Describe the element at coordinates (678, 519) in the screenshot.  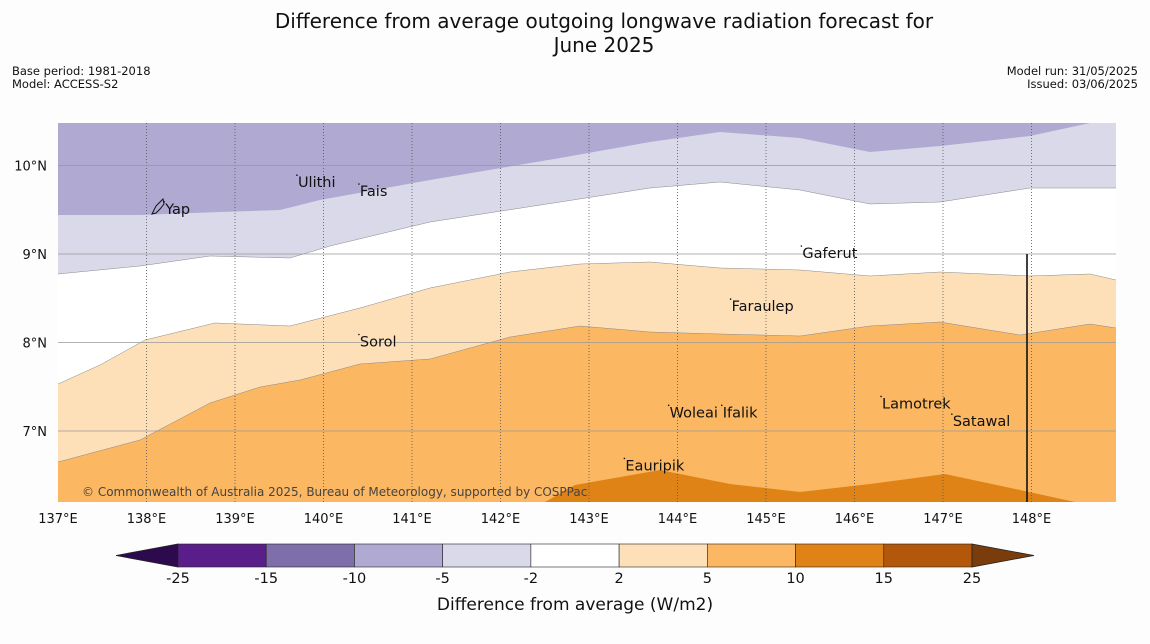
I see `lon-tick-label: 144°E` at that location.